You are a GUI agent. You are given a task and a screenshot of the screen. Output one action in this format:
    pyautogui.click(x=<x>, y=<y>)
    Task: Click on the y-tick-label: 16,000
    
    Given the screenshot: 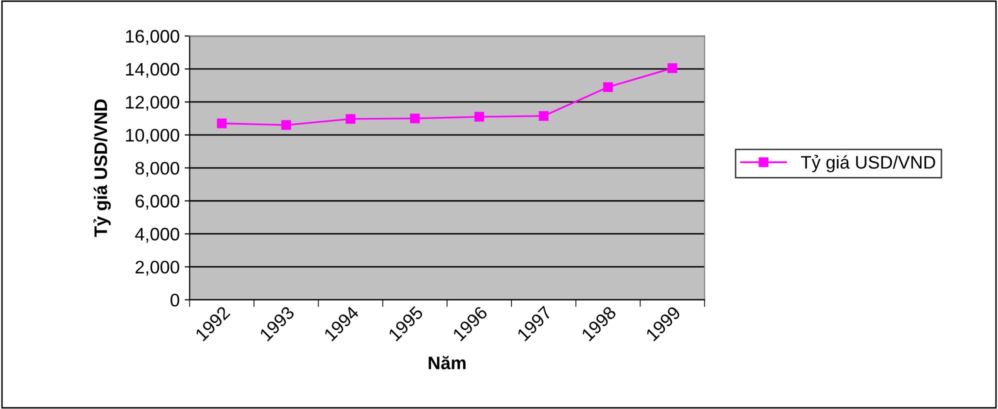 What is the action you would take?
    pyautogui.click(x=153, y=37)
    